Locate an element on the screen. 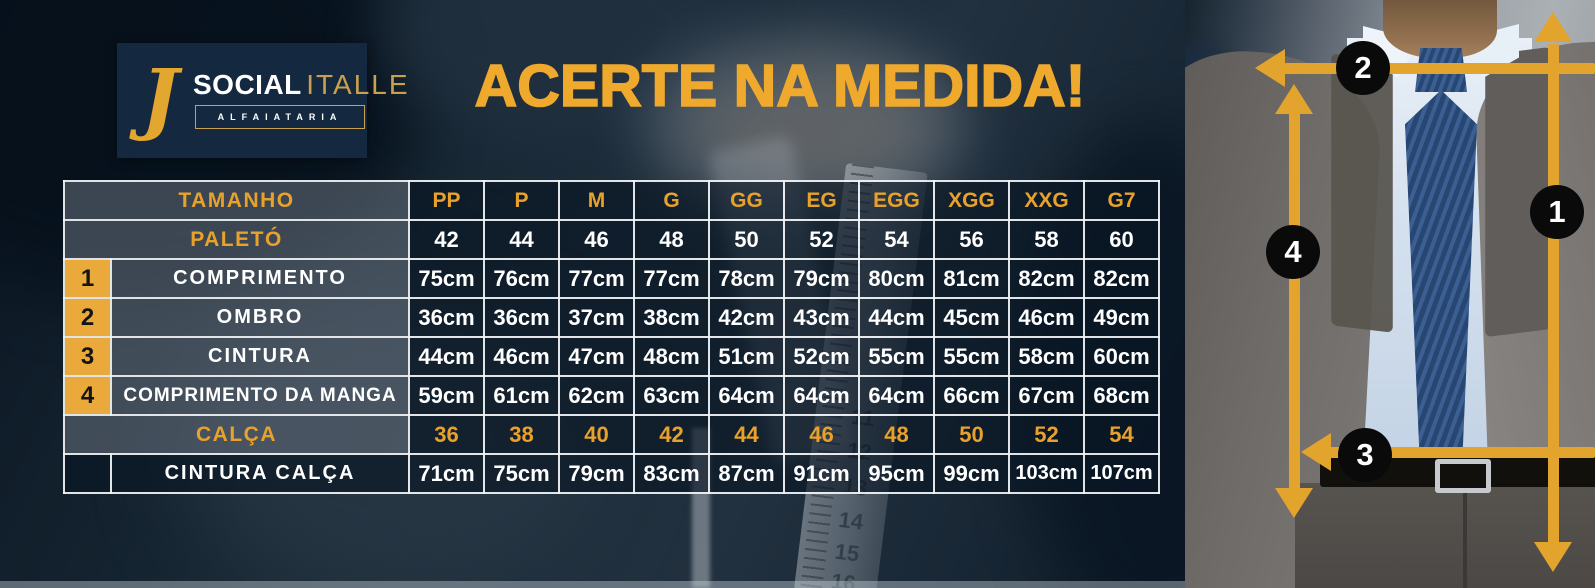 The image size is (1595, 588). brand-name: SOCIAL ITALLE is located at coordinates (301, 85).